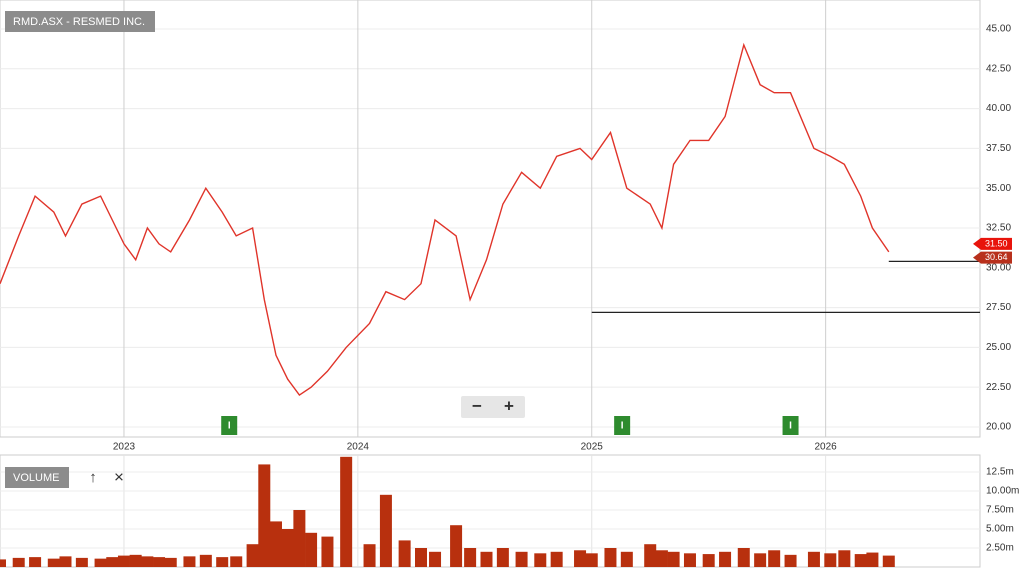 The width and height of the screenshot is (1024, 571). I want to click on y-tick-label: 5.00m, so click(1000, 529).